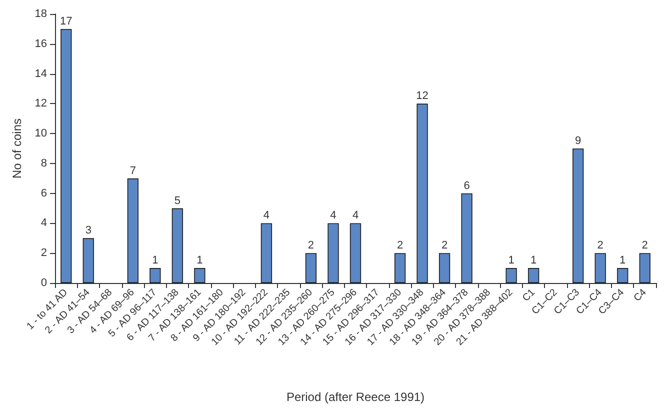 The image size is (665, 411). What do you see at coordinates (467, 186) in the screenshot?
I see `data-label: 6` at bounding box center [467, 186].